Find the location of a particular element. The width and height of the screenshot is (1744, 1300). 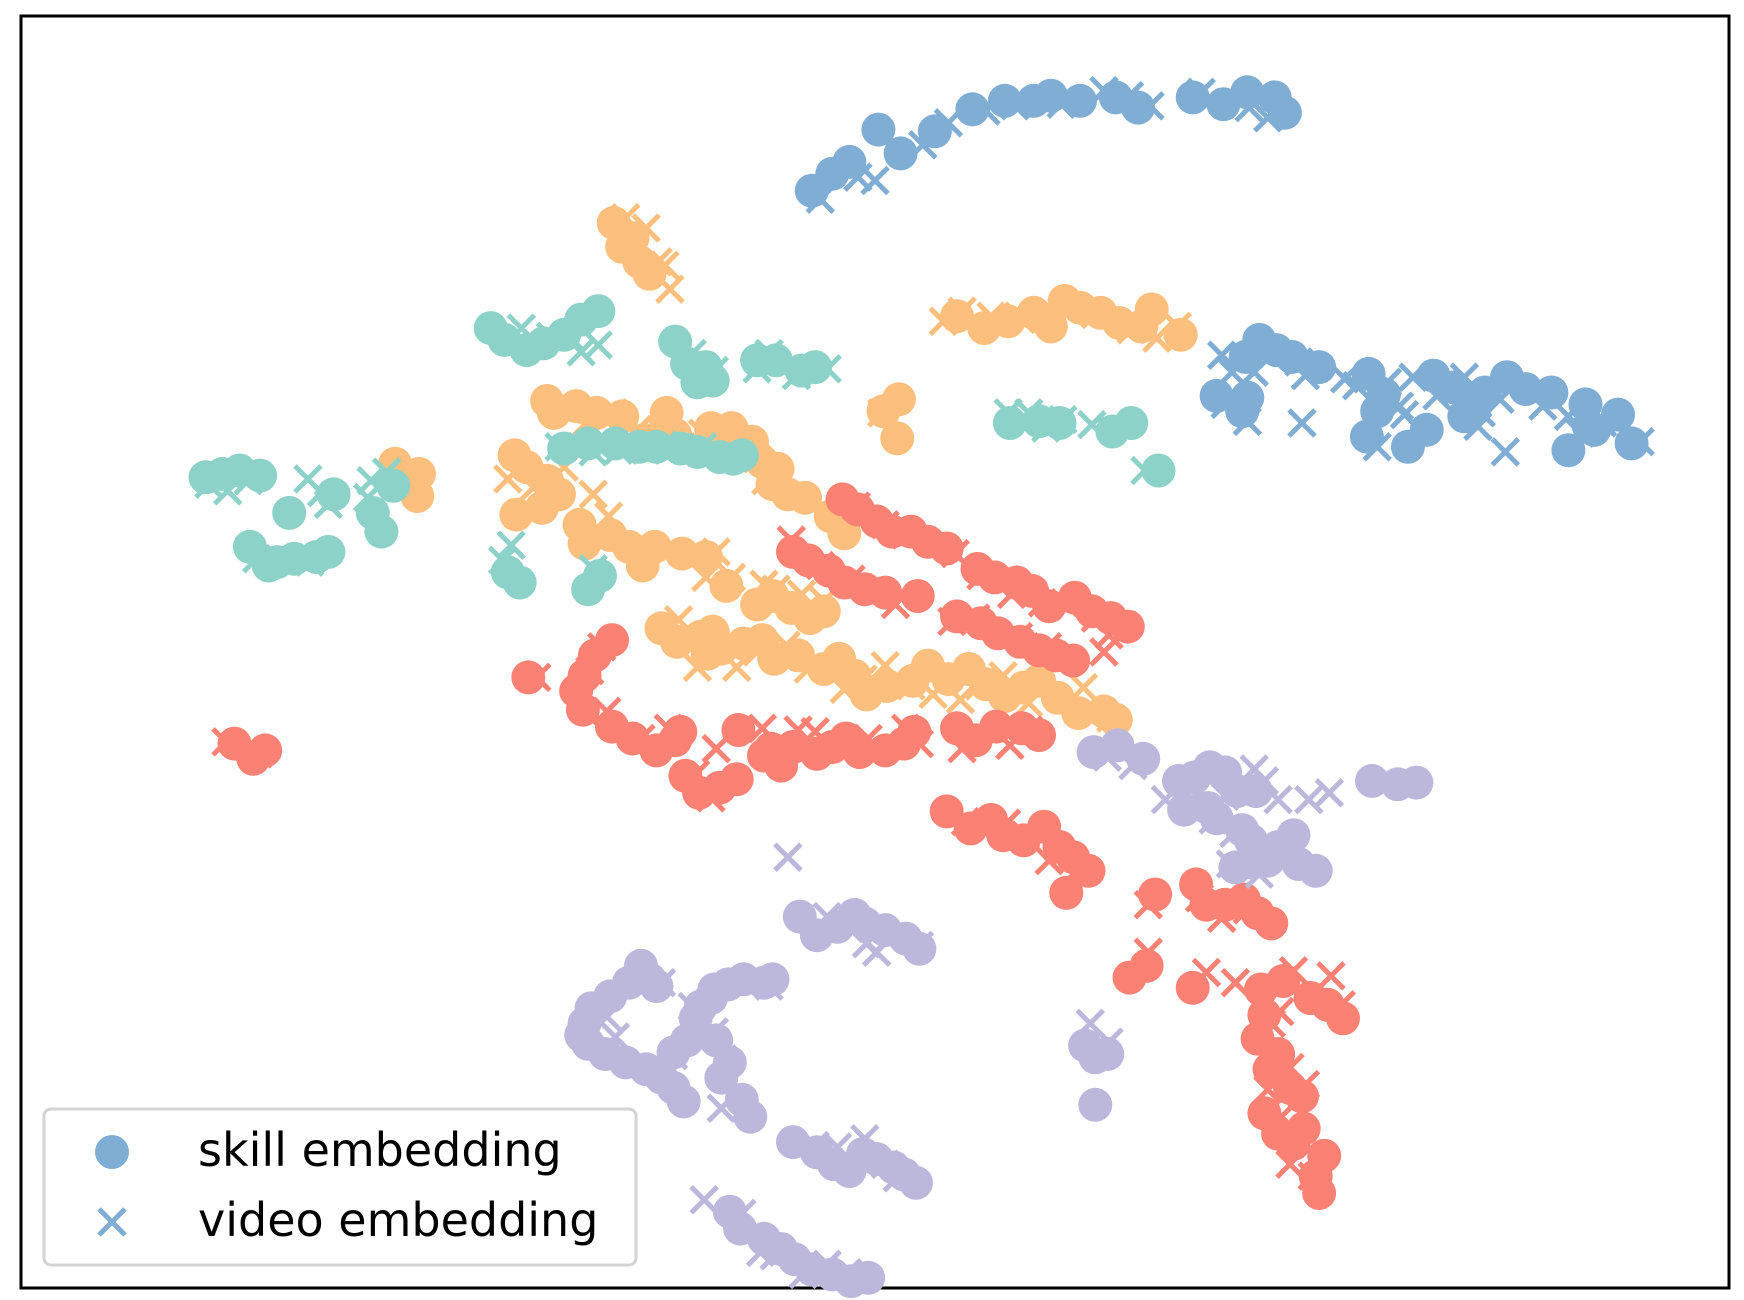

legend: skill embedding video embedding is located at coordinates (340, 1187).